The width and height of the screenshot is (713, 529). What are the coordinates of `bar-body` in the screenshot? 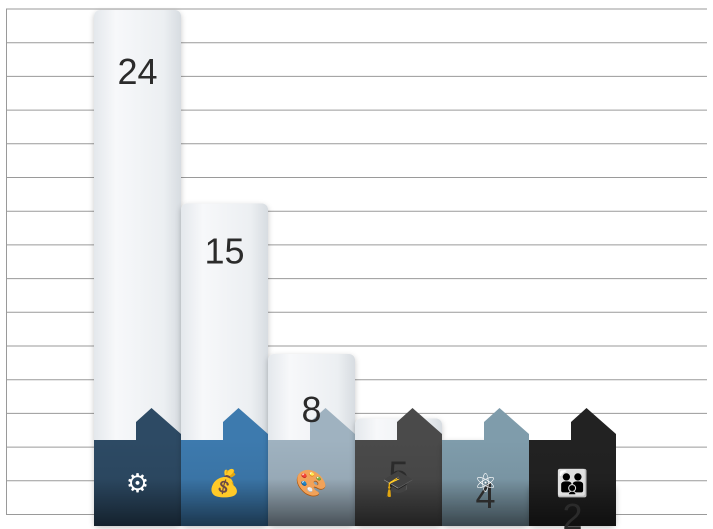 It's located at (137, 268).